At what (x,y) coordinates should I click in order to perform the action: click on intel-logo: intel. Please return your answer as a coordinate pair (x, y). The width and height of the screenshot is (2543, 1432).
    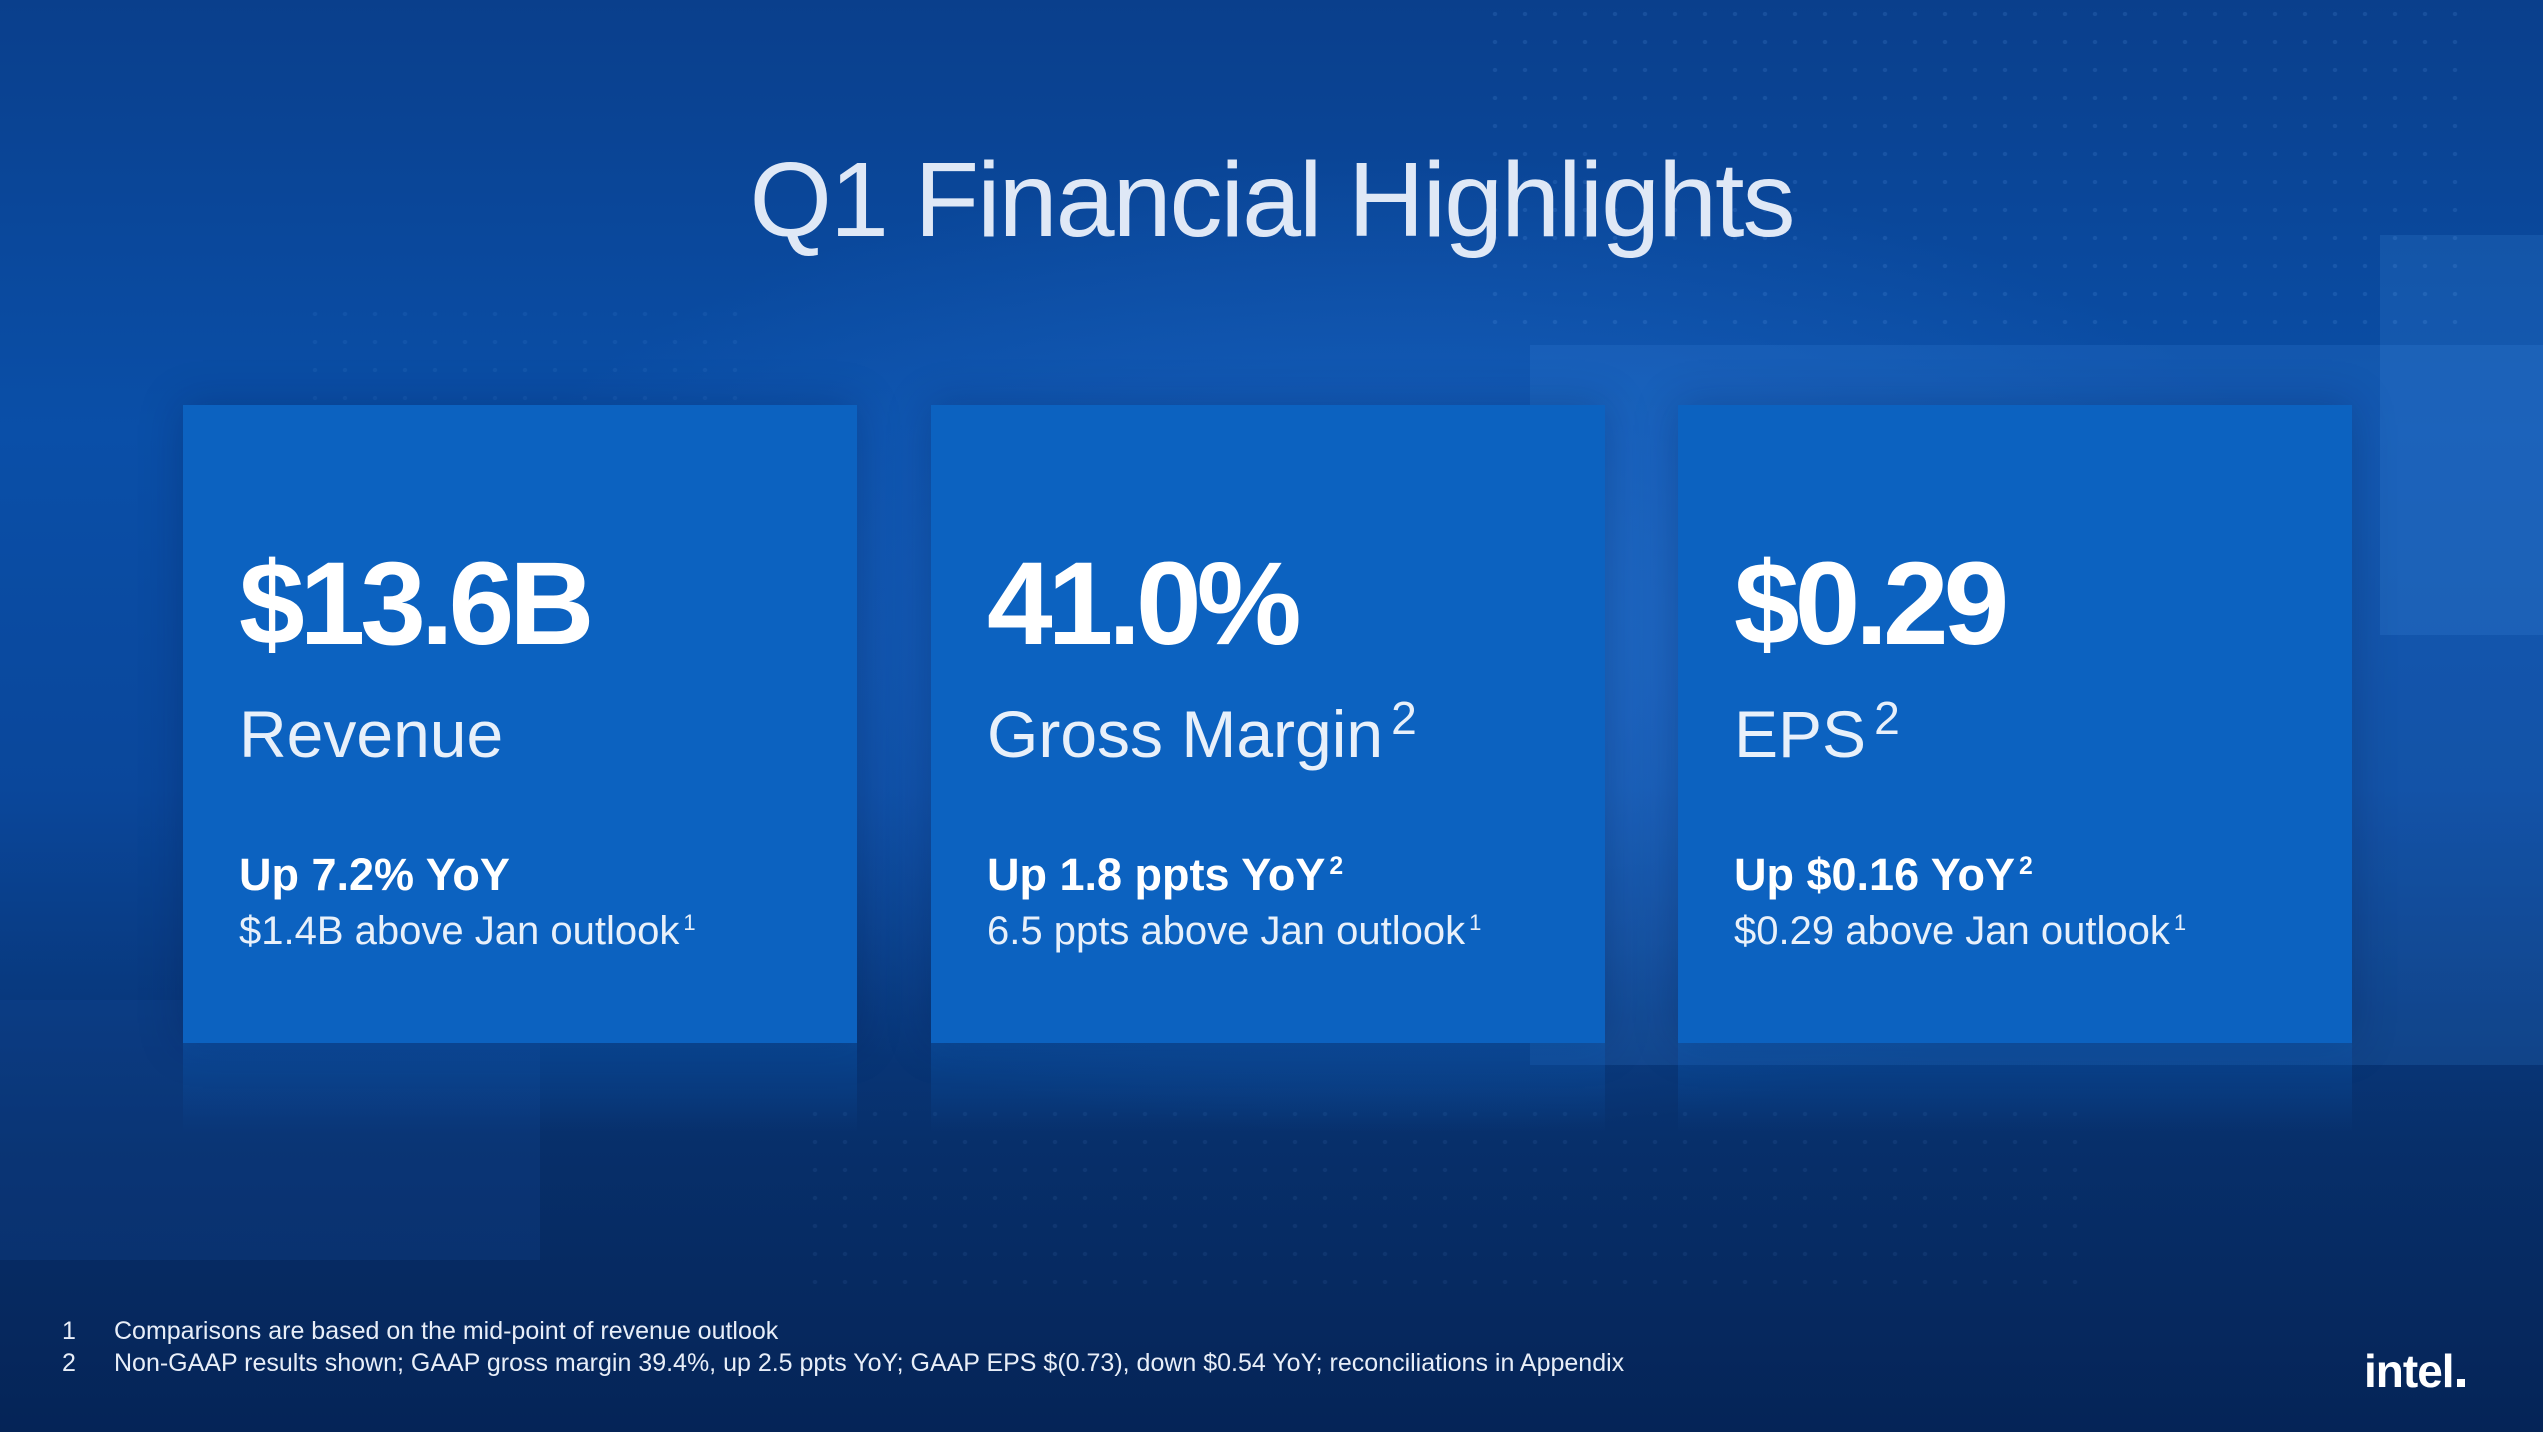
    Looking at the image, I should click on (2414, 1371).